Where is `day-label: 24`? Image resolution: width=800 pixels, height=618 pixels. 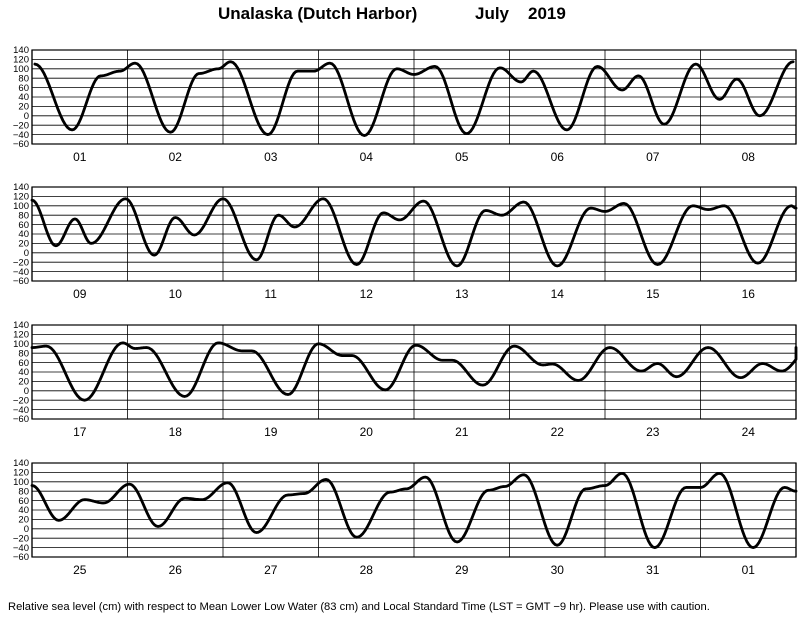 day-label: 24 is located at coordinates (749, 432).